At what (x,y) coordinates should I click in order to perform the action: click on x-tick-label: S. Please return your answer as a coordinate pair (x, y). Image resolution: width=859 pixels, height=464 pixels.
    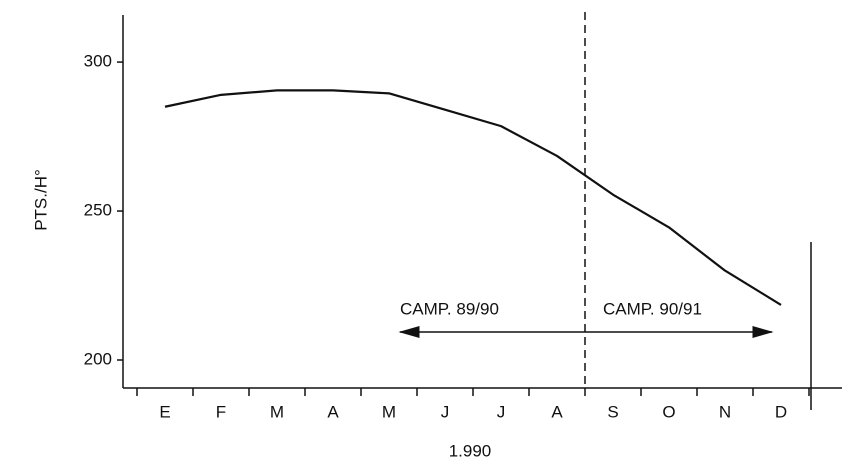
    Looking at the image, I should click on (612, 411).